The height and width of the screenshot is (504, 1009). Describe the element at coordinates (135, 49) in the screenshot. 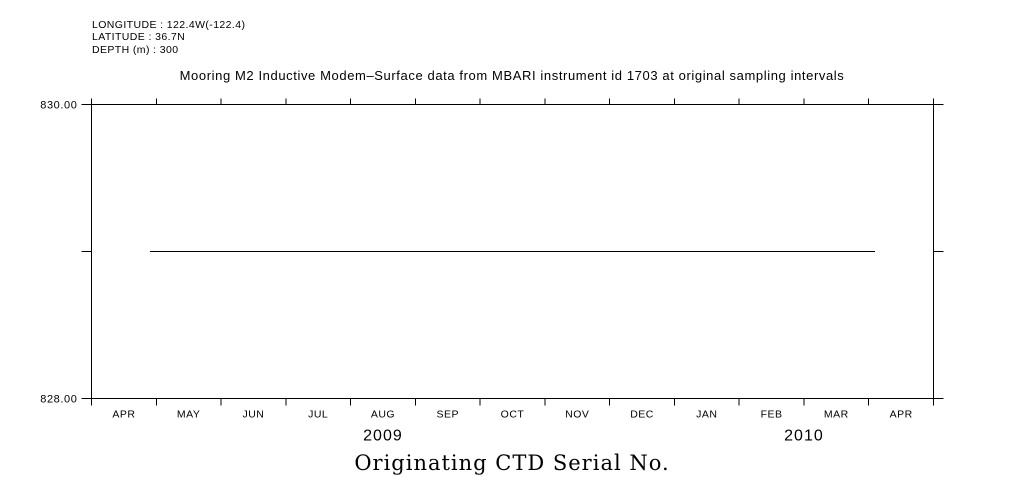

I see `depth-label: DEPTH (m) : 300` at that location.